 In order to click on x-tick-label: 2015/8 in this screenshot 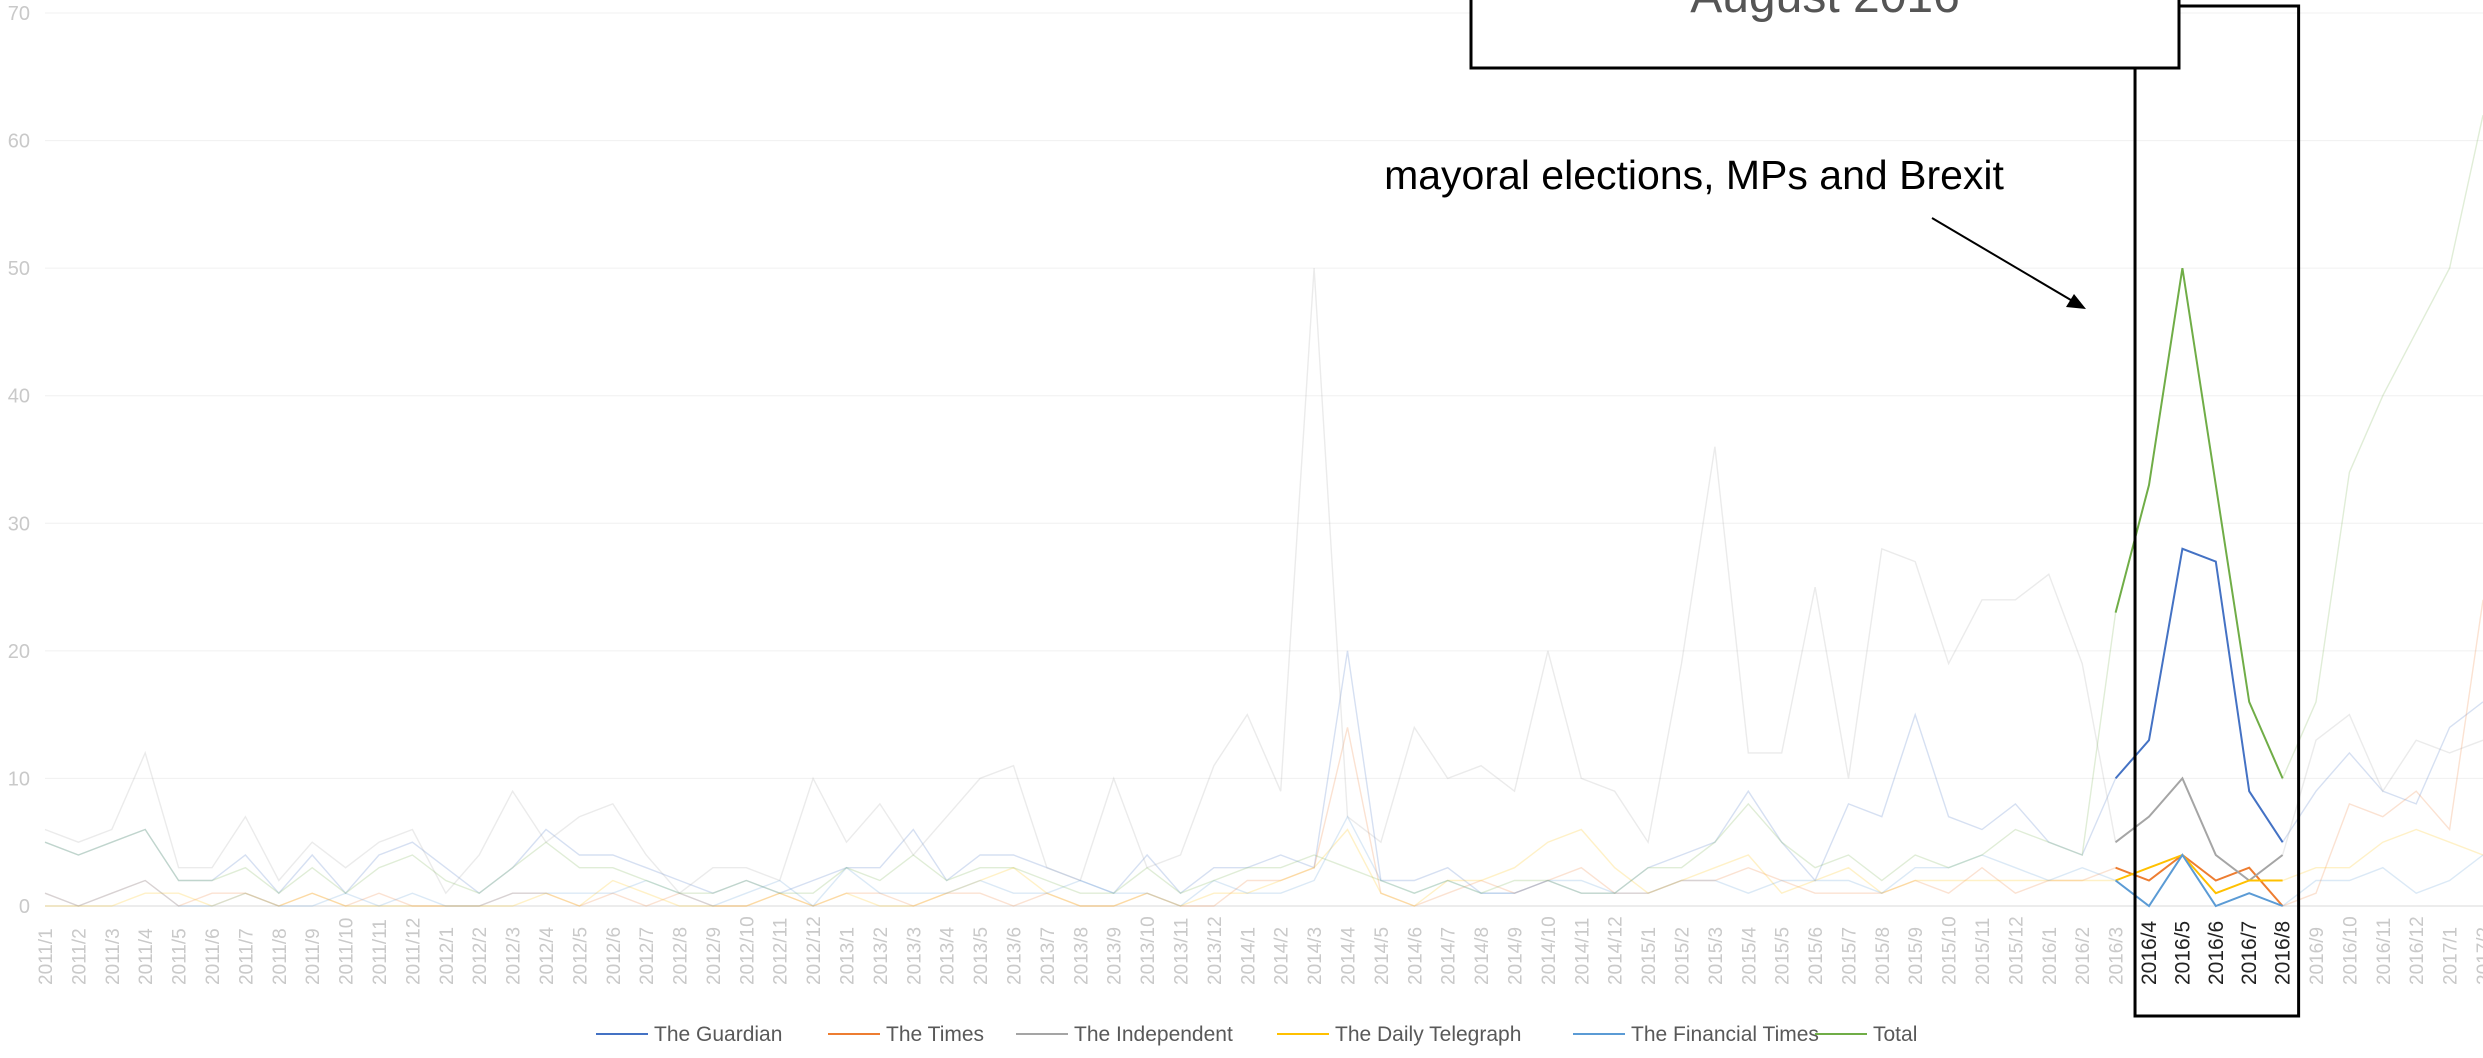, I will do `click(1883, 956)`.